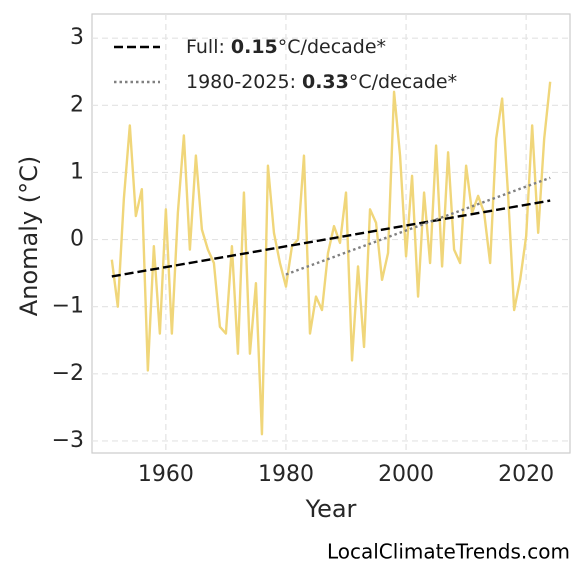 The image size is (585, 580). Describe the element at coordinates (331, 509) in the screenshot. I see `x-axis-label: Year` at that location.